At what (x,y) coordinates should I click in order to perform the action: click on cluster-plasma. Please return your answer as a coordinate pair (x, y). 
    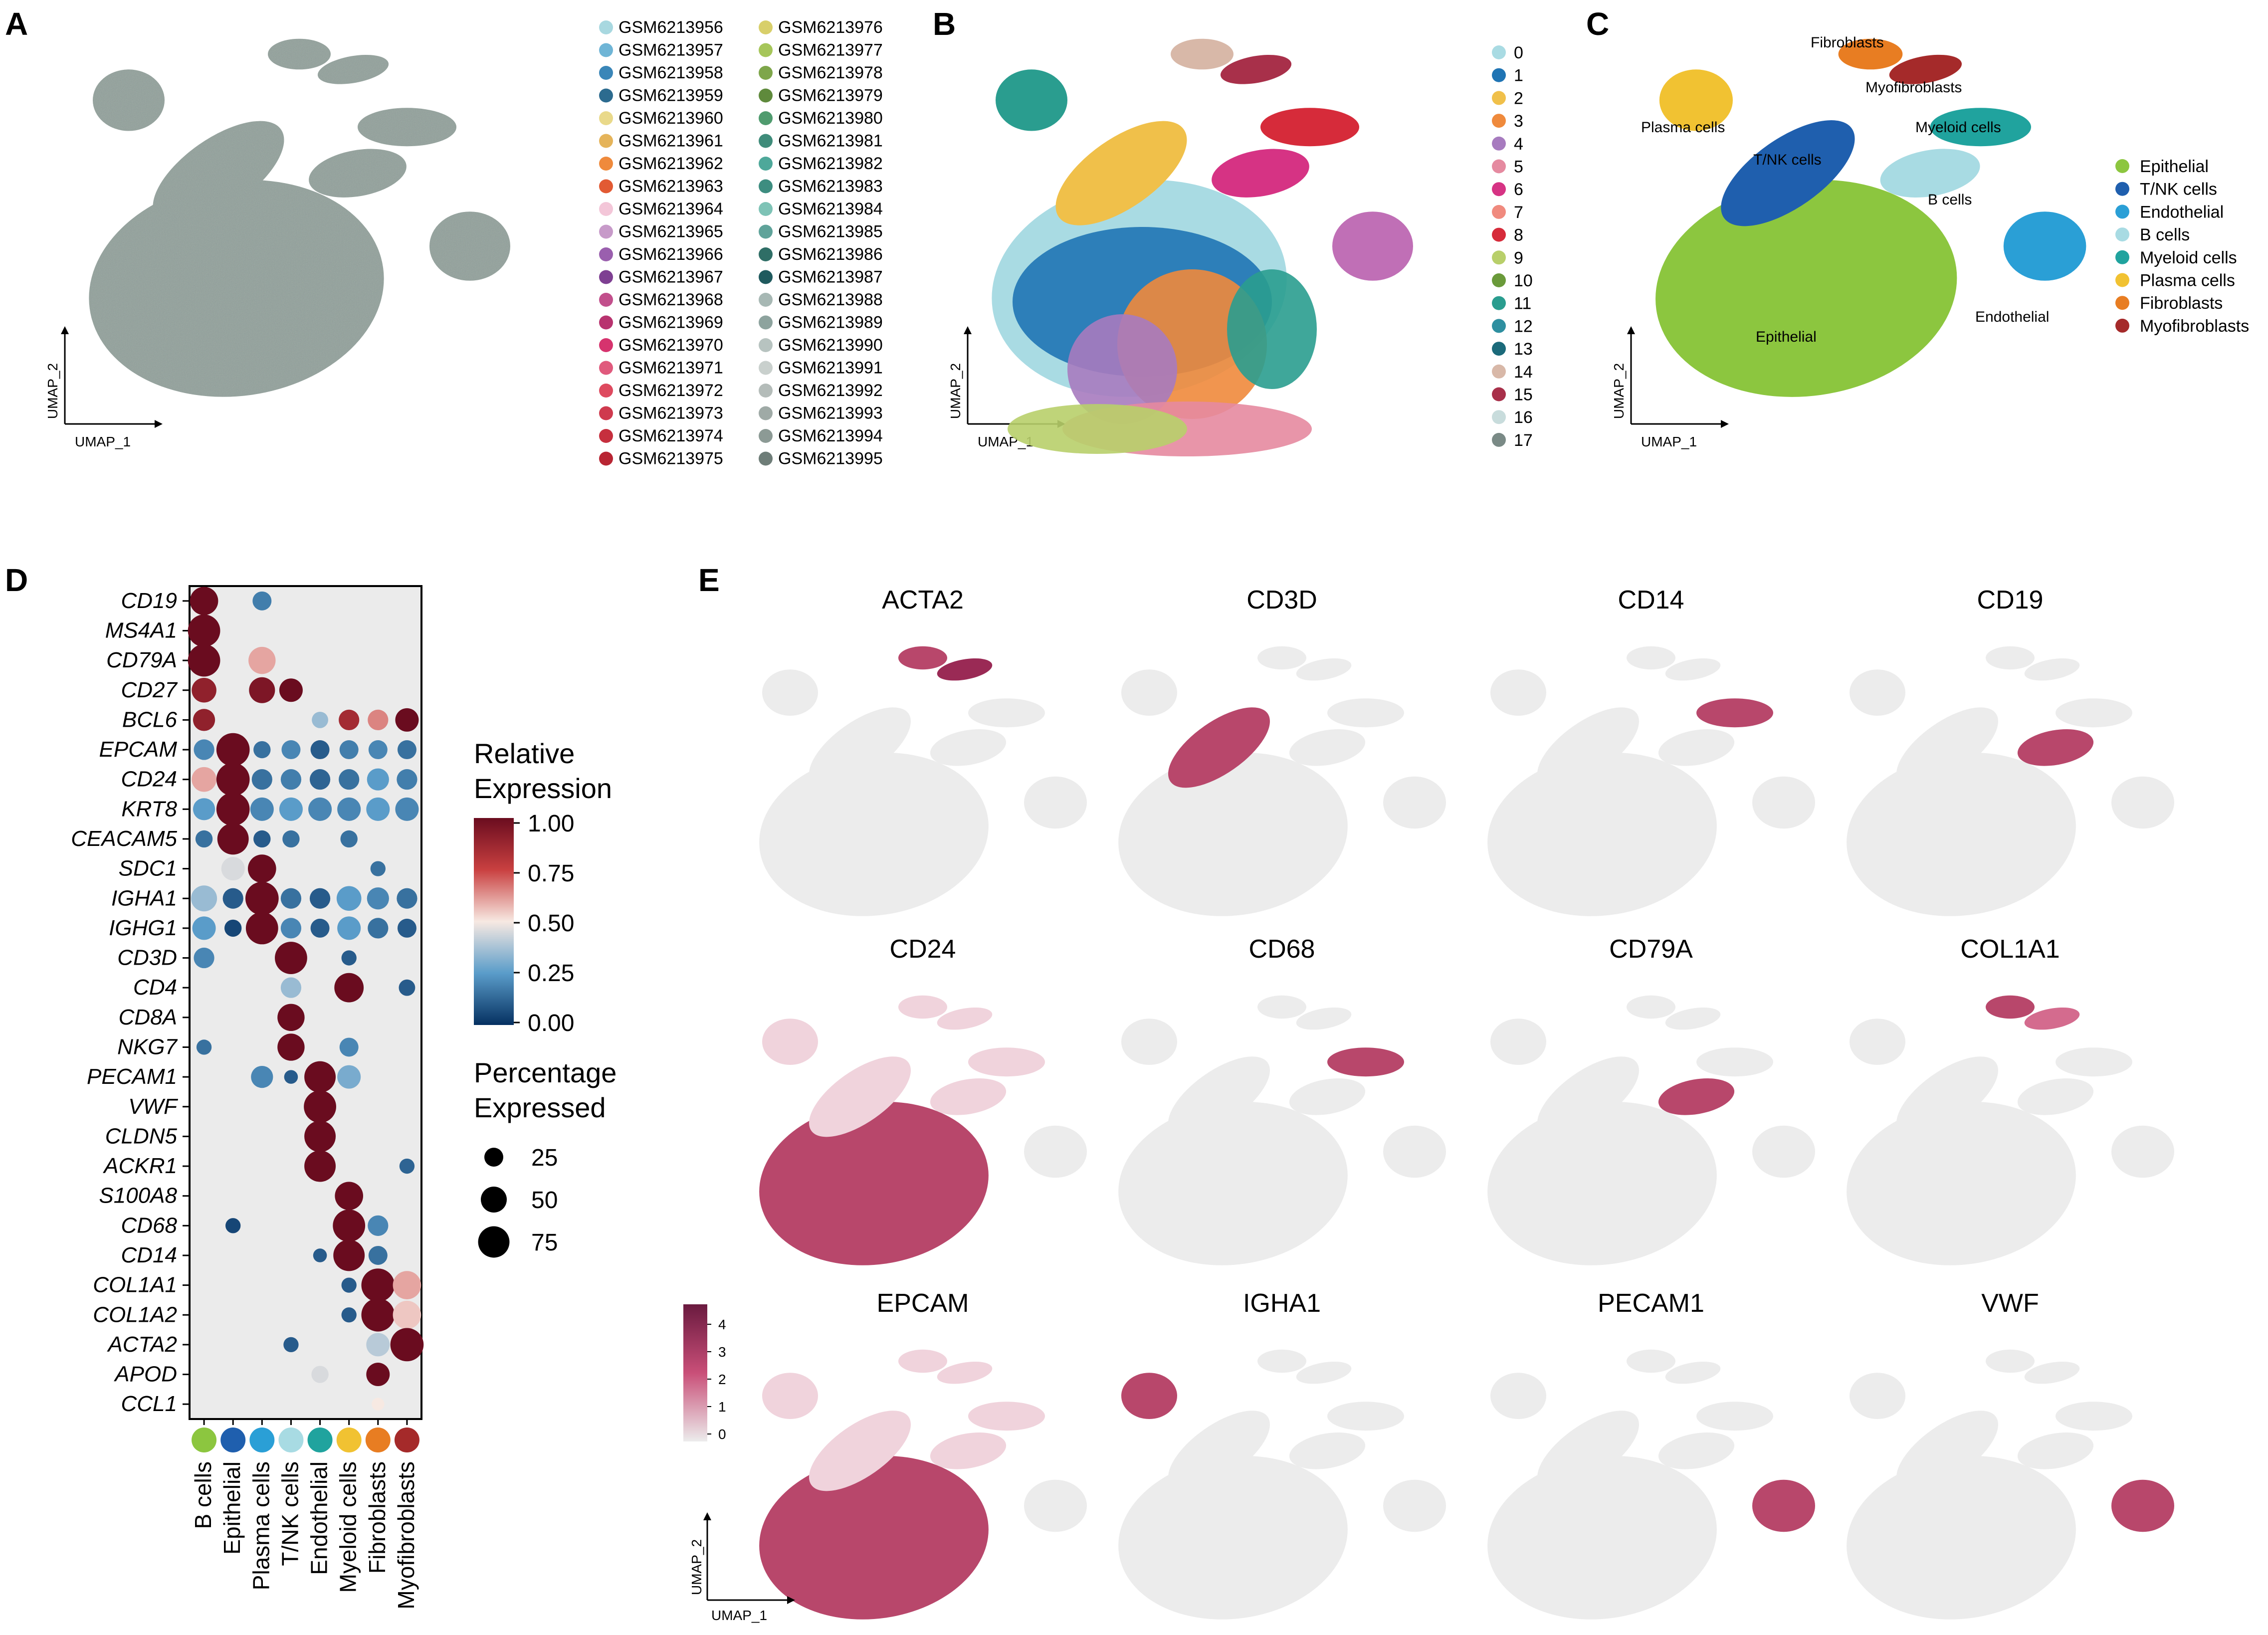
    Looking at the image, I should click on (1031, 100).